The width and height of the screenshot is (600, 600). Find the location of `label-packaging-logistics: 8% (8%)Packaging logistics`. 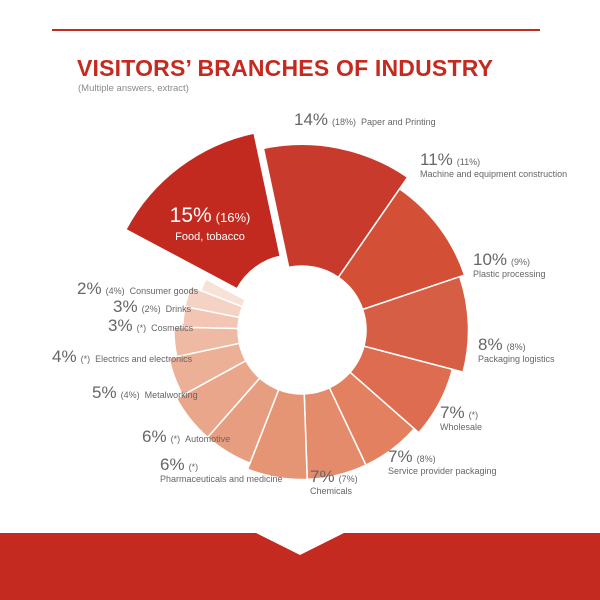

label-packaging-logistics: 8% (8%)Packaging logistics is located at coordinates (516, 349).